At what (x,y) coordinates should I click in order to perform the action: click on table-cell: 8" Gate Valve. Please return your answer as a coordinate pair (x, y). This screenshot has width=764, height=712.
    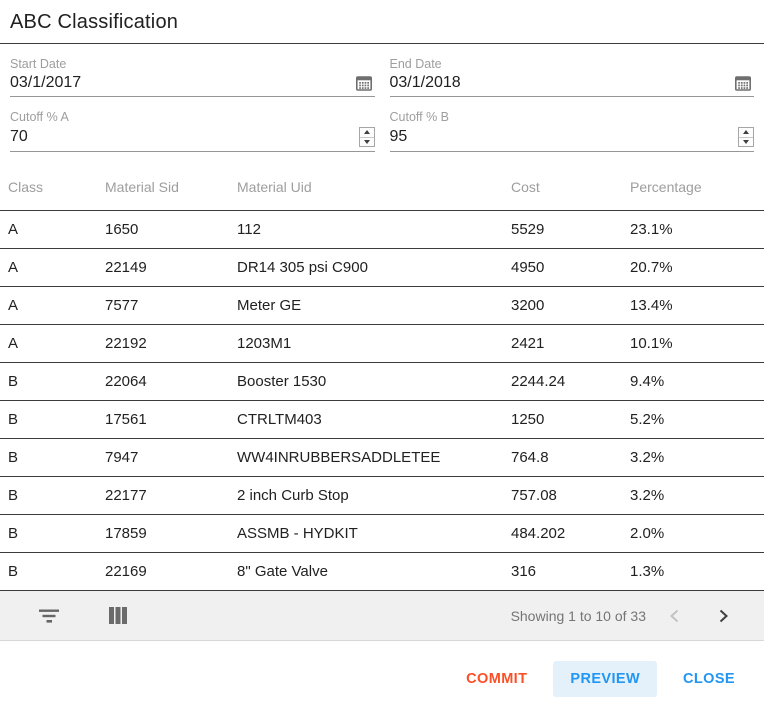
    Looking at the image, I should click on (366, 571).